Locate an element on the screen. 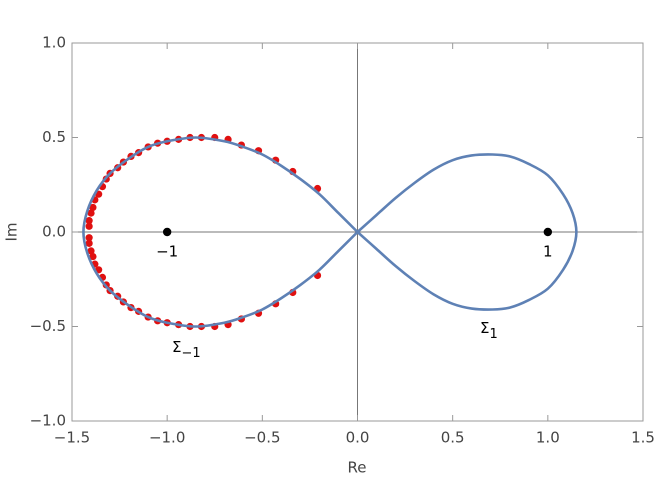  annotation: Σ1 is located at coordinates (489, 330).